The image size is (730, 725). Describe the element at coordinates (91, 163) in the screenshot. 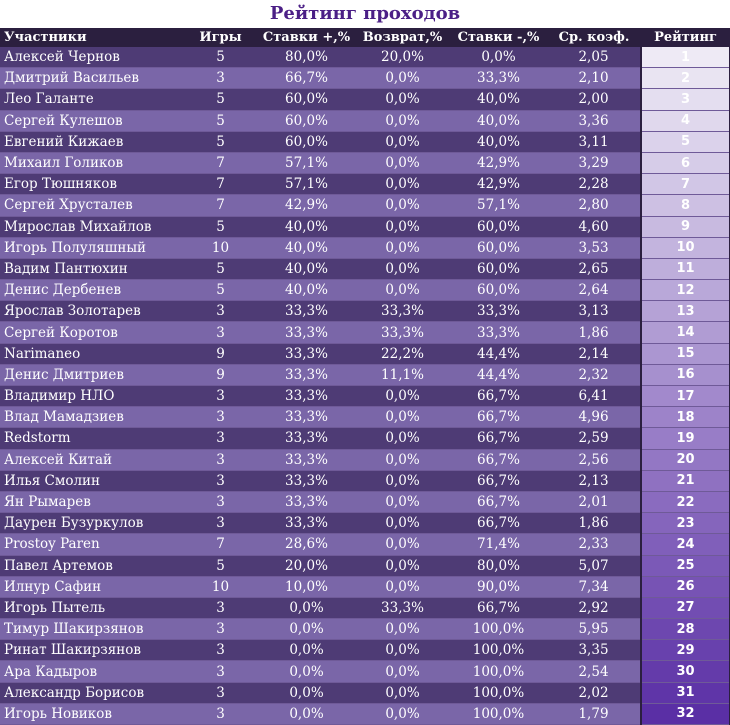

I see `participant-name-cell: Михаил Голиков` at that location.